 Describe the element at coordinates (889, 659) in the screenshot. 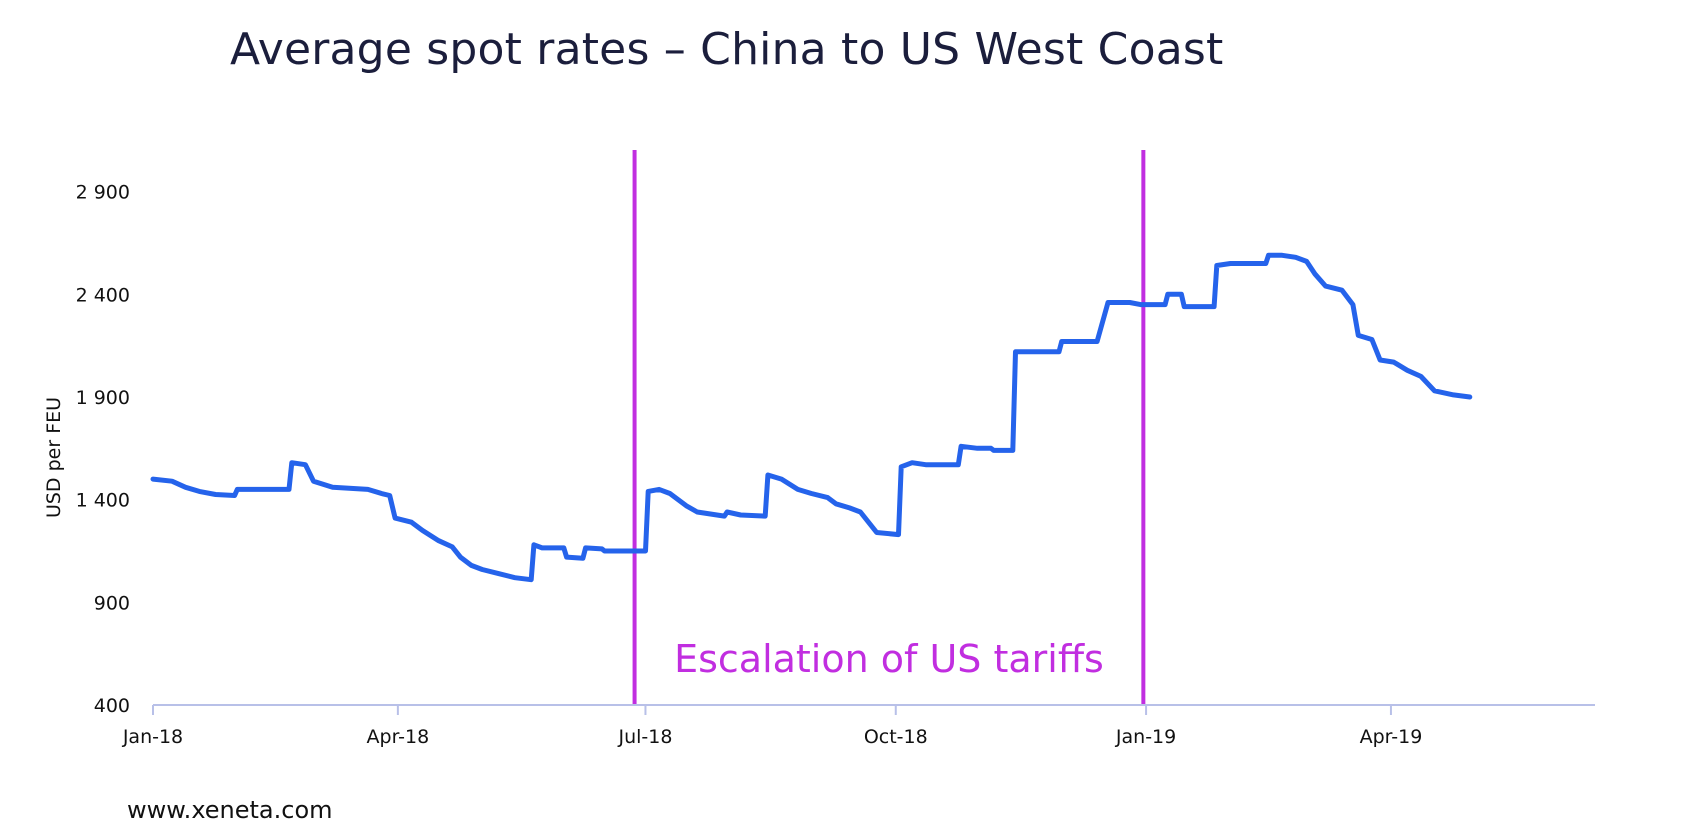

I see `annotation-label: Escalation of US tariffs` at that location.